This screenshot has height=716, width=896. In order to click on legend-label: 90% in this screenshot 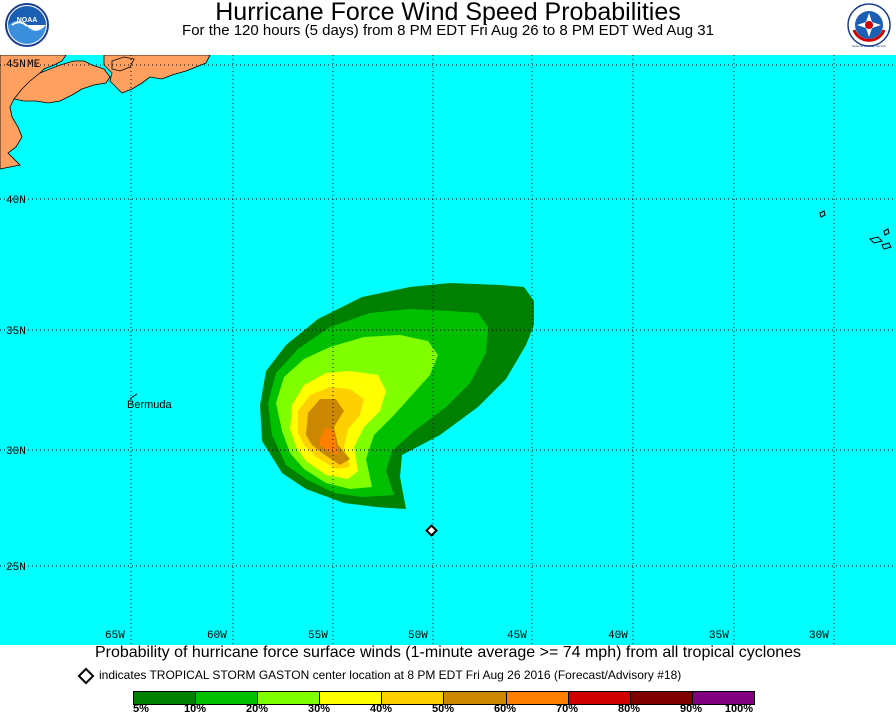, I will do `click(691, 709)`.